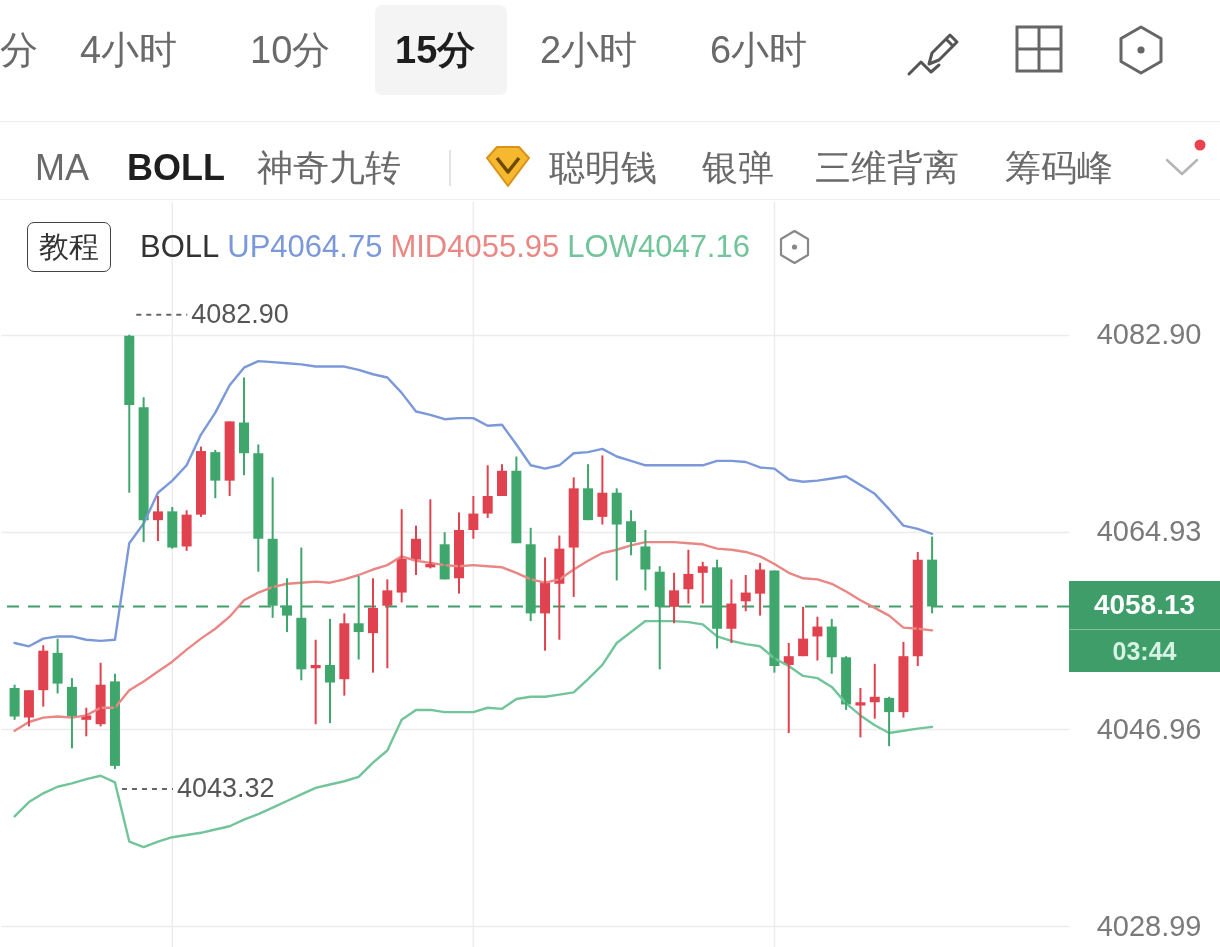  Describe the element at coordinates (129, 50) in the screenshot. I see `text: 4小时` at that location.